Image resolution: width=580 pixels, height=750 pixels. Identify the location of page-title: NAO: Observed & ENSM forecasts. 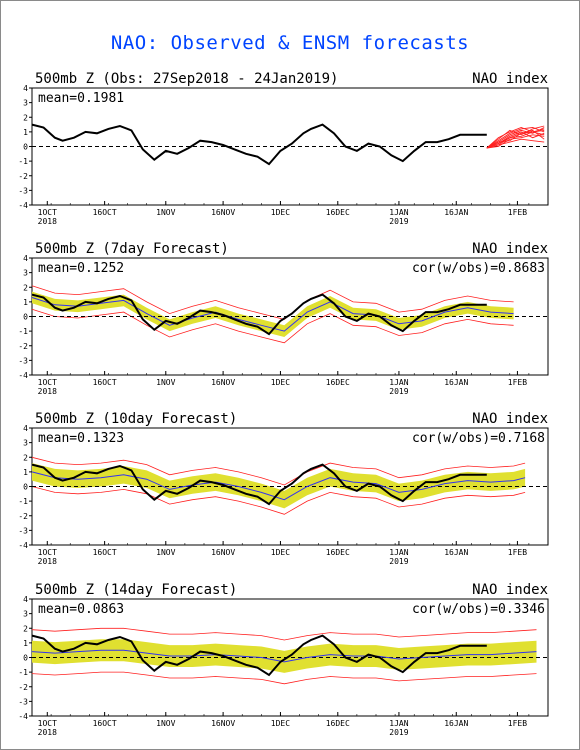
(290, 43).